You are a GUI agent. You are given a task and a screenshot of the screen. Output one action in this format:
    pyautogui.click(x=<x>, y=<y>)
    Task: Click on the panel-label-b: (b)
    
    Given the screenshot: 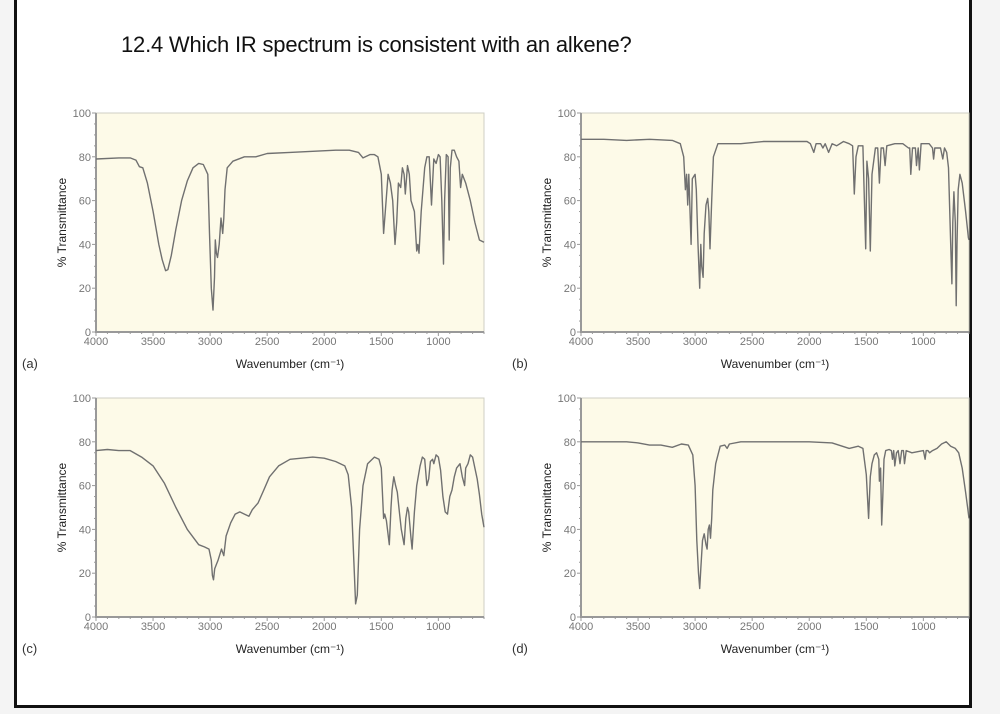 What is the action you would take?
    pyautogui.click(x=520, y=363)
    